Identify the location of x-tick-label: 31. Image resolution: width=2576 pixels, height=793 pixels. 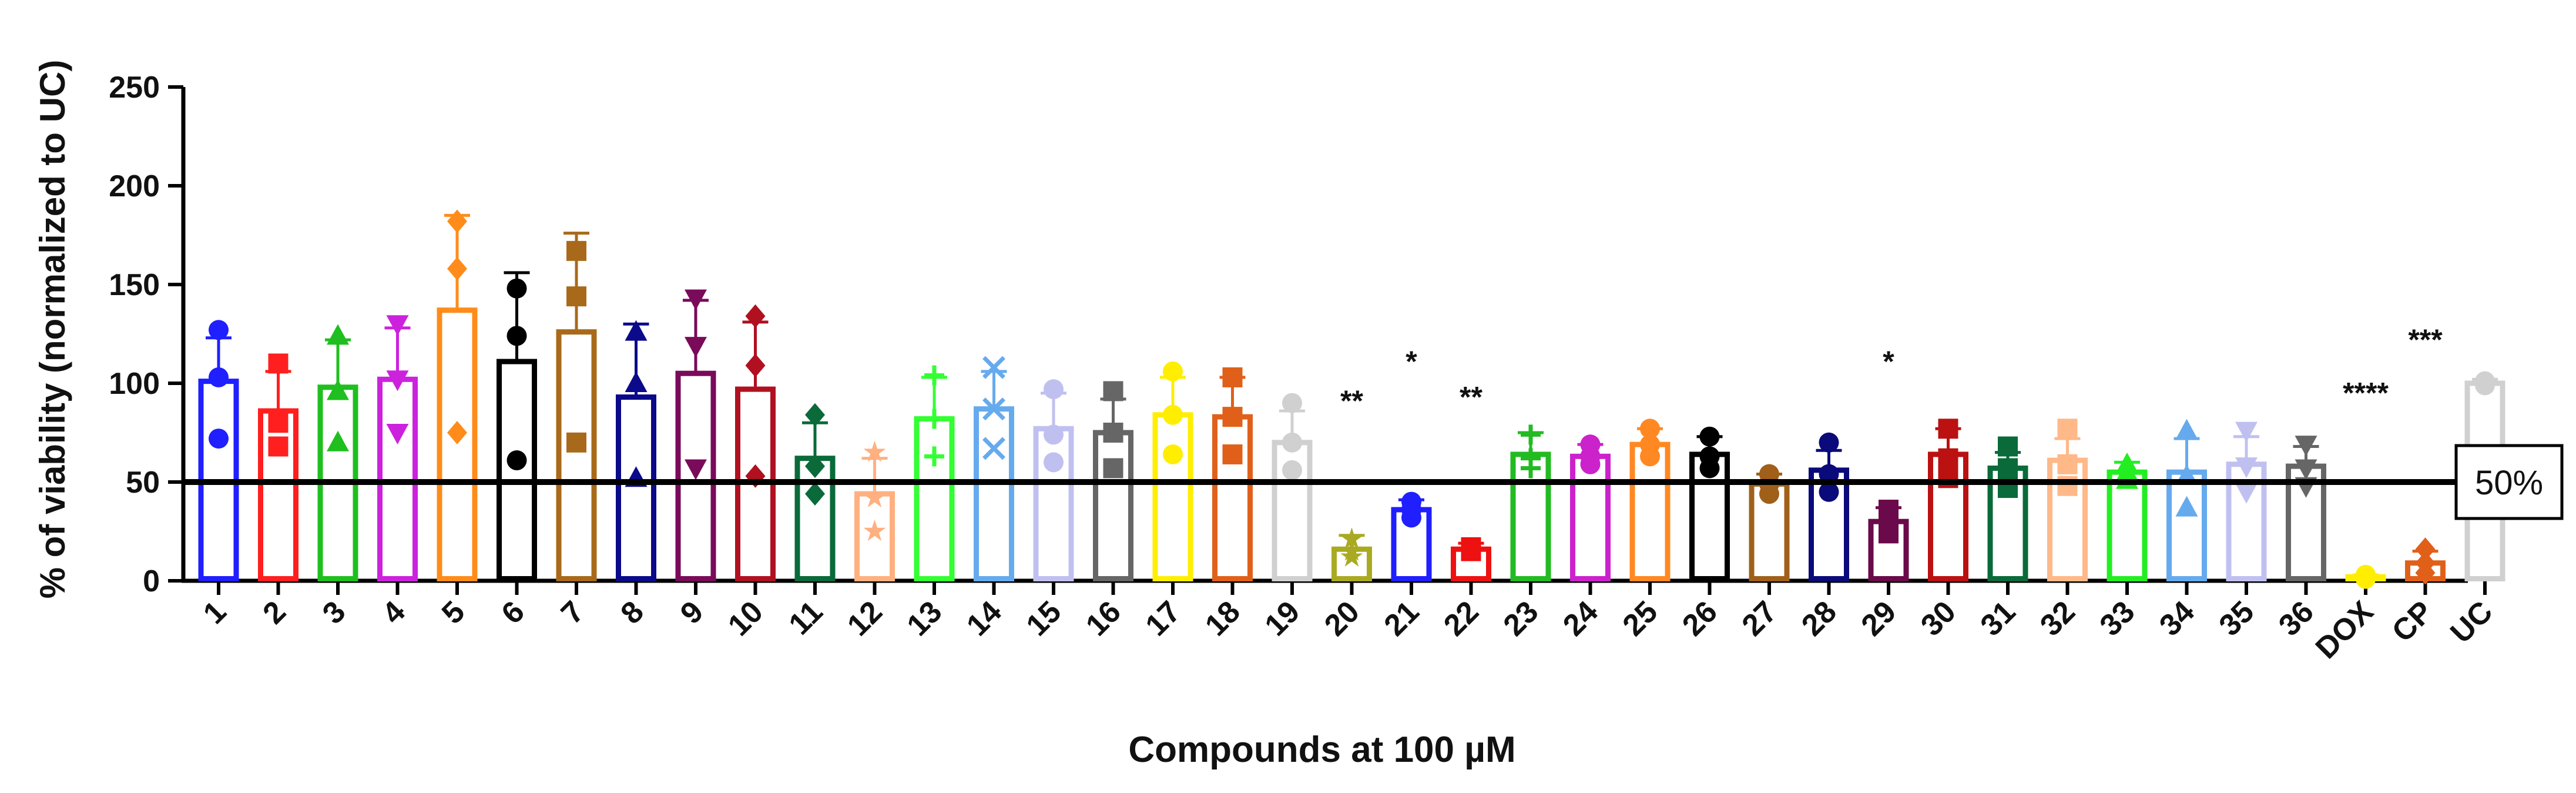
(1998, 619).